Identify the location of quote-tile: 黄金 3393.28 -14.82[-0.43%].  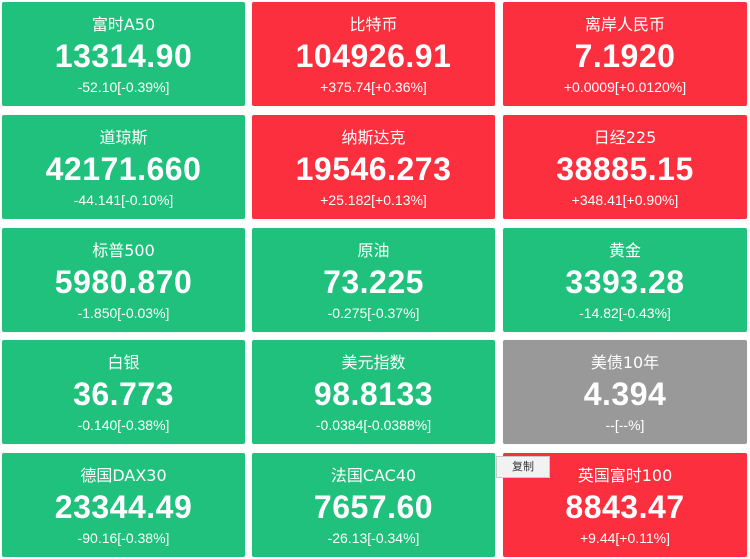
(625, 280).